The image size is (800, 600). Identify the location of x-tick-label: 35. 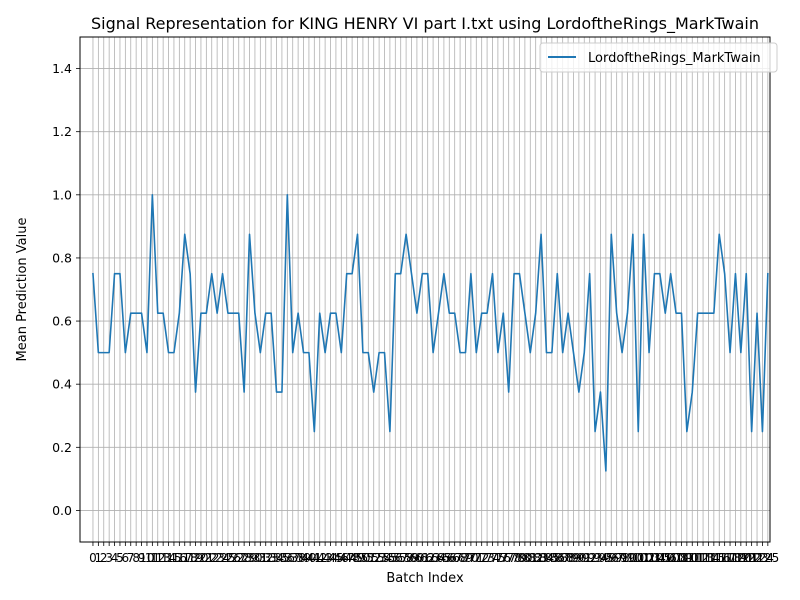
(281, 558).